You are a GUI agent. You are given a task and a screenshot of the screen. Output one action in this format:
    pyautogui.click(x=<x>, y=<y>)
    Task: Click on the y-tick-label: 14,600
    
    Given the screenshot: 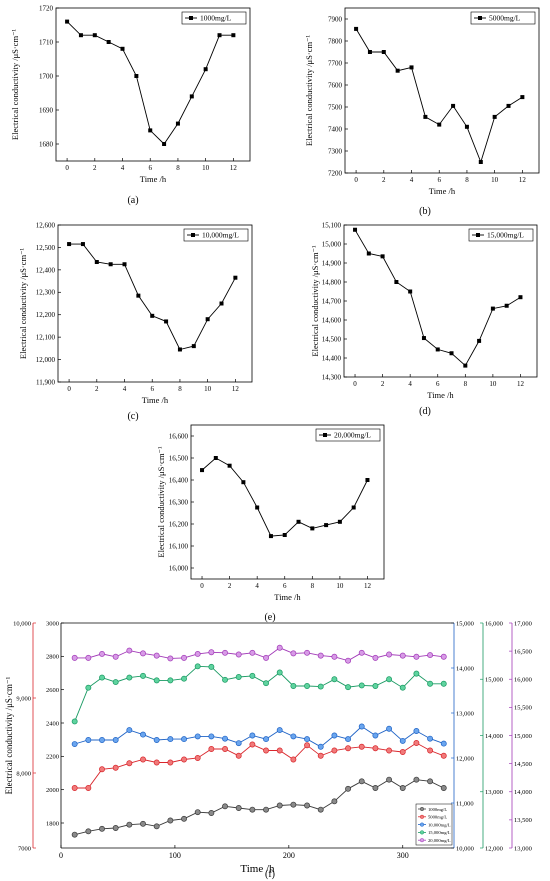 What is the action you would take?
    pyautogui.click(x=332, y=320)
    